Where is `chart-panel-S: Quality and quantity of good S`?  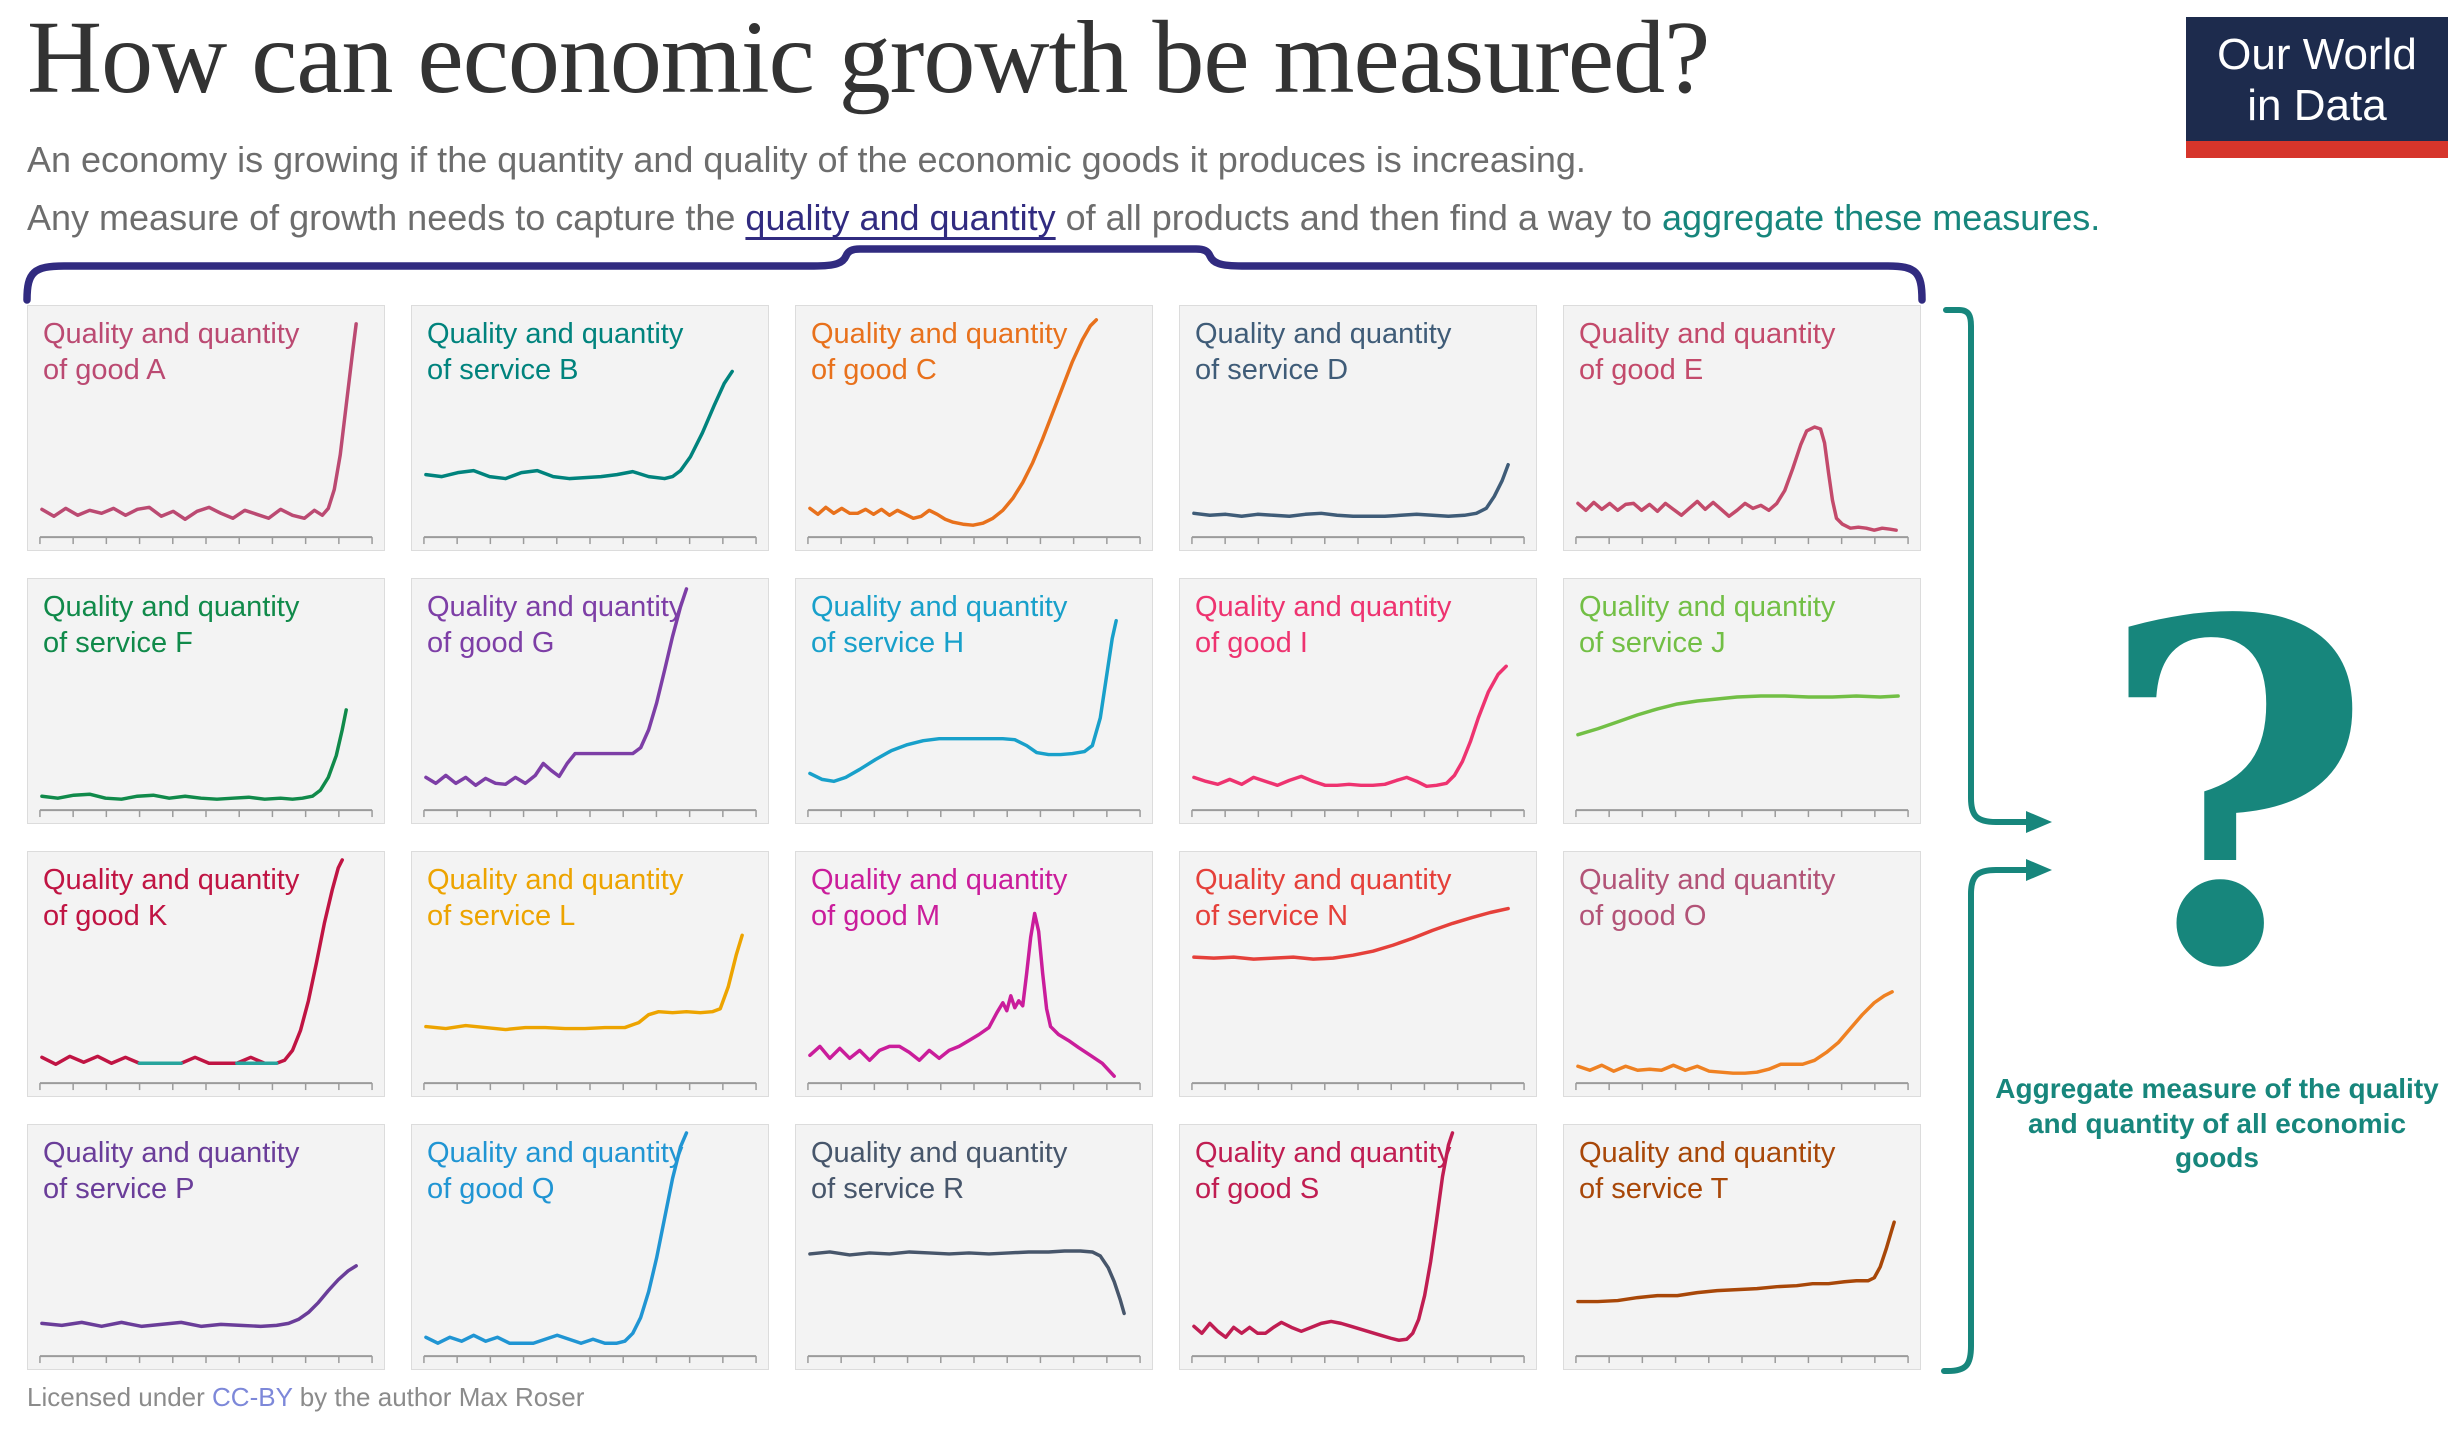 chart-panel-S: Quality and quantity of good S is located at coordinates (1358, 1247).